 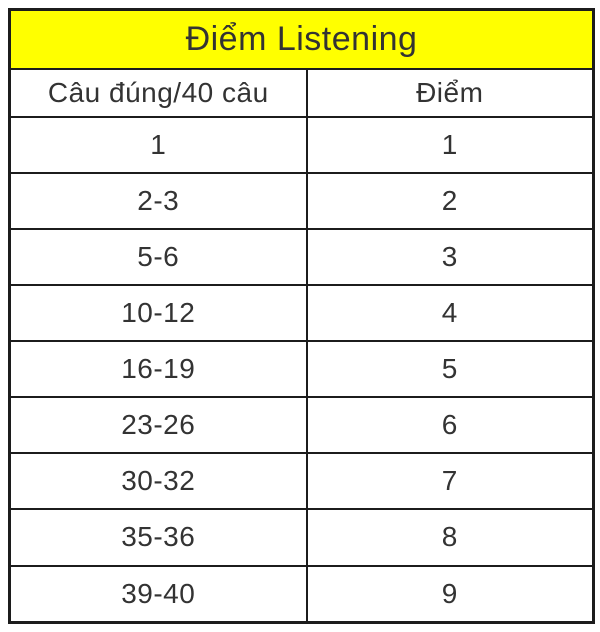 I want to click on table-row: 10-12 4, so click(x=301, y=313).